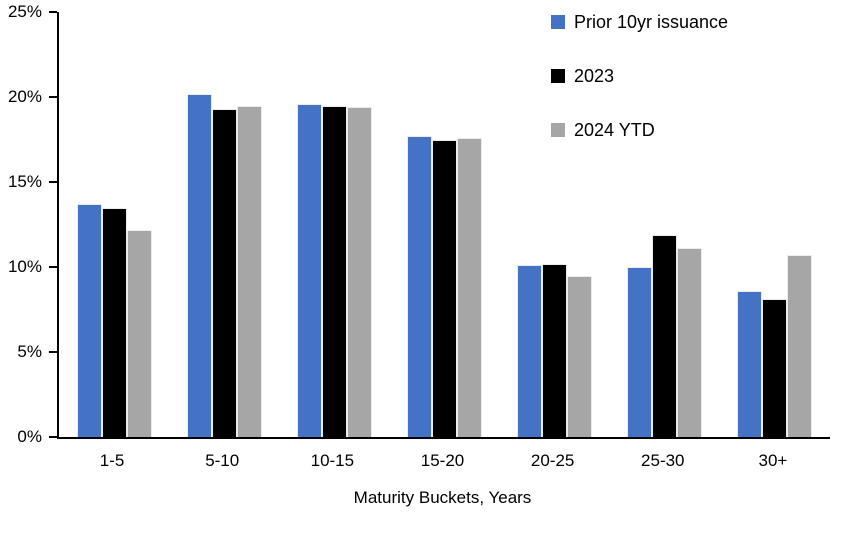 Image resolution: width=852 pixels, height=534 pixels. I want to click on legend: Prior 10yr issuance 2023 2024 YTD, so click(639, 76).